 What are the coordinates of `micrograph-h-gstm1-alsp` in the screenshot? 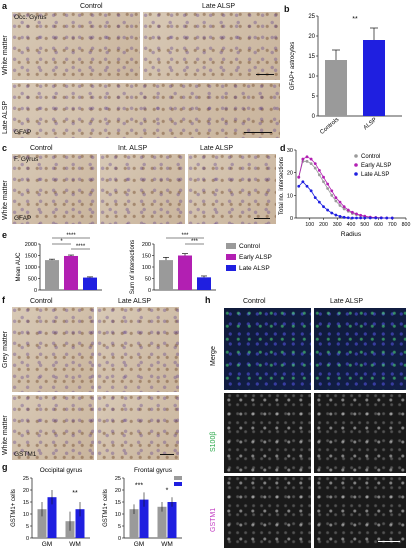 It's located at (360, 512).